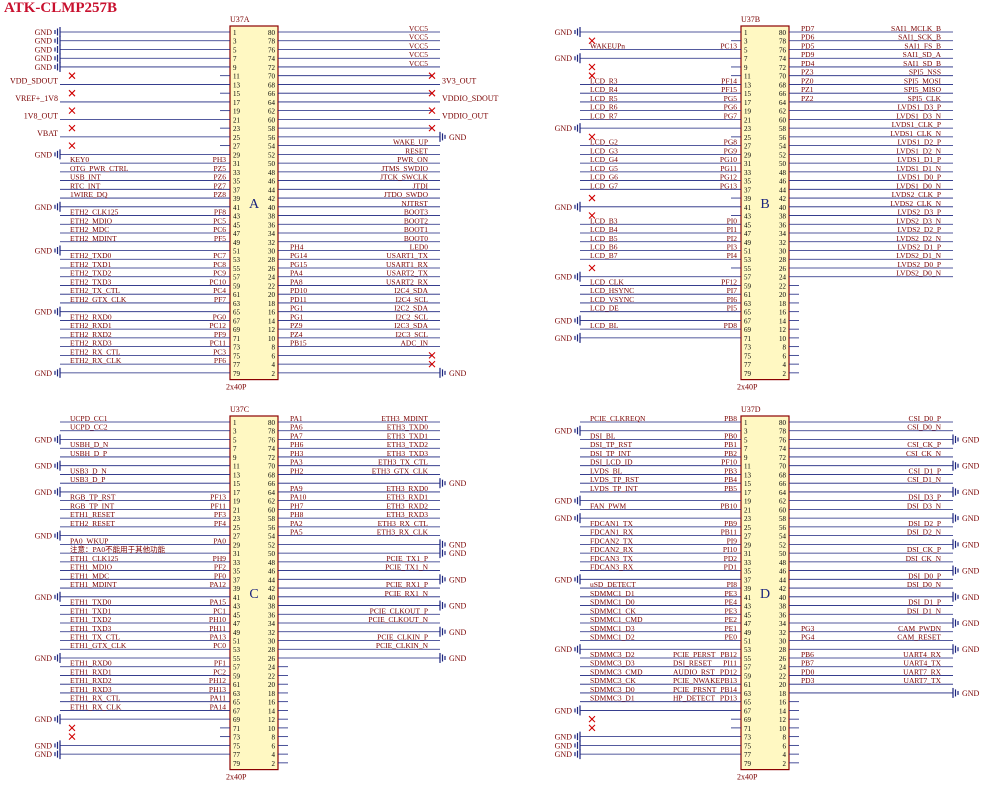  Describe the element at coordinates (272, 94) in the screenshot. I see `pin-number: 66` at that location.